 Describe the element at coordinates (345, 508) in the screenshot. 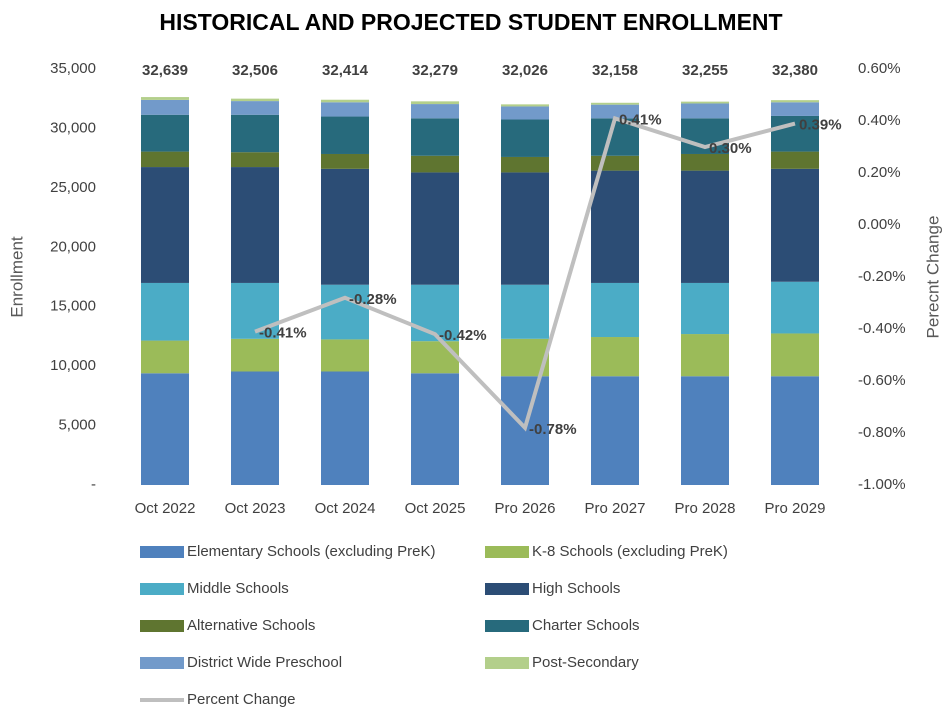

I see `x-tick-label: Oct 2024` at that location.